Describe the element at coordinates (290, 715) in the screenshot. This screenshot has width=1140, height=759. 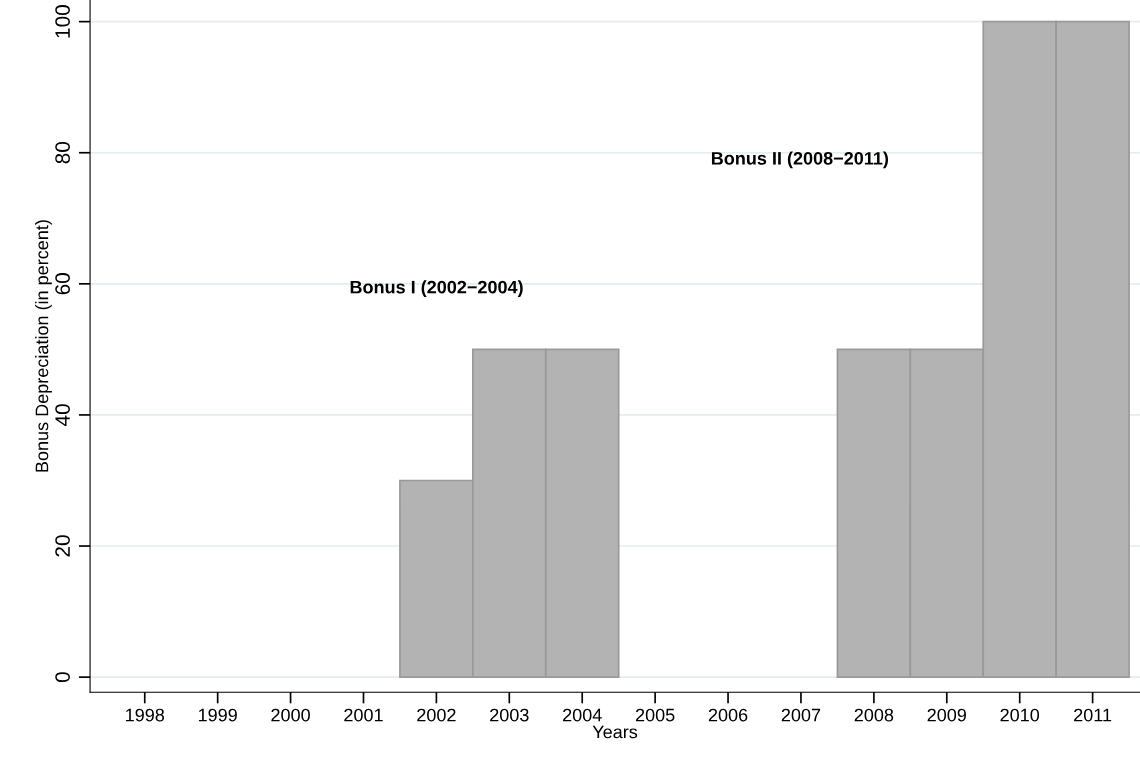
I see `x-tick-label: 2000` at that location.